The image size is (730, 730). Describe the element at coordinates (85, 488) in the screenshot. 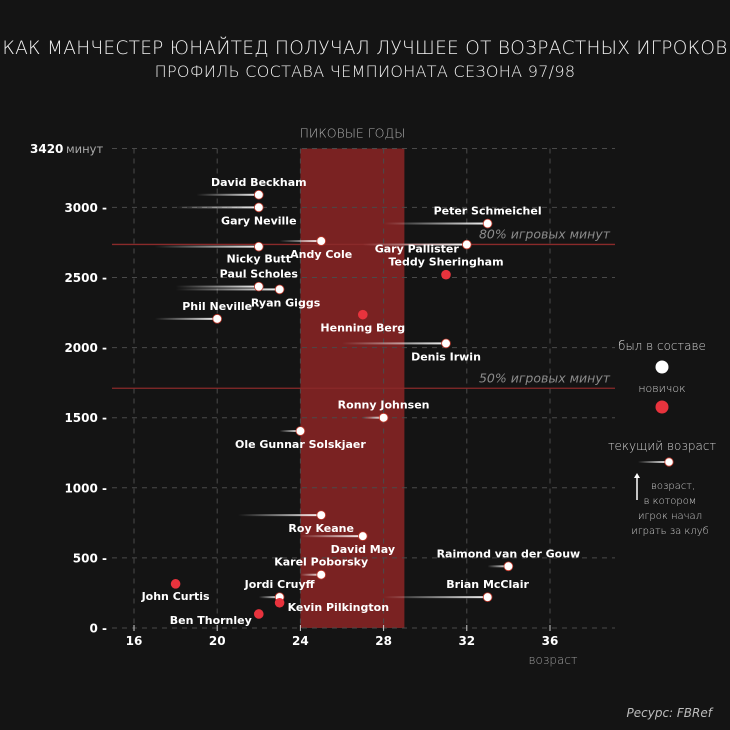

I see `y-tick-label: 1000 -` at that location.